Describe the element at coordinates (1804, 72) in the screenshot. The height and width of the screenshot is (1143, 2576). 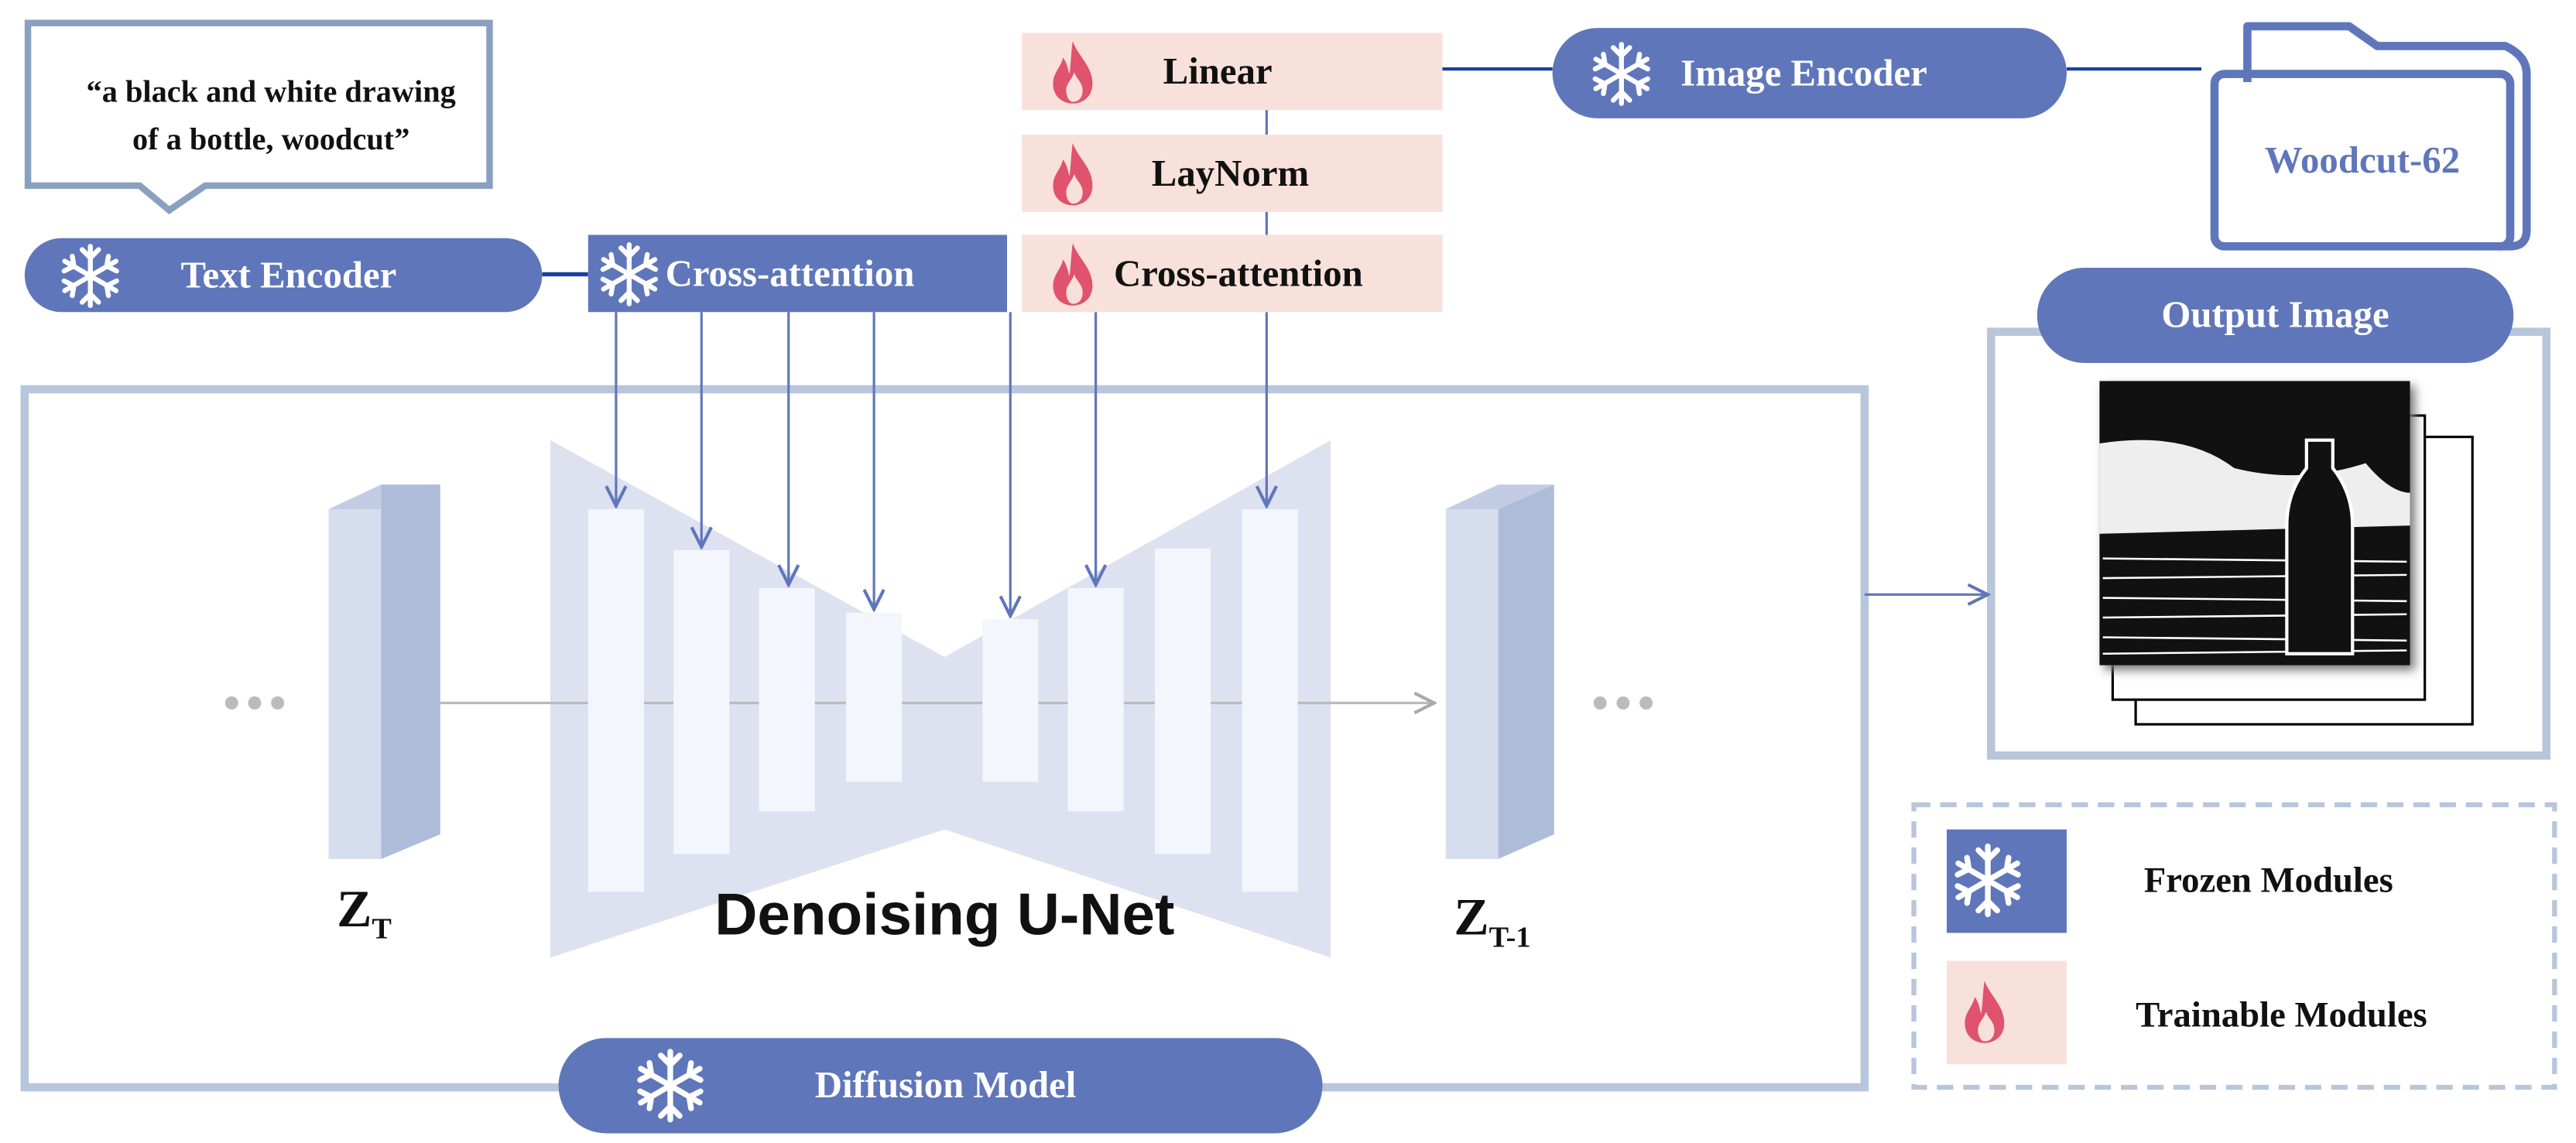
I see `image-encoder-label: Image Encoder` at that location.